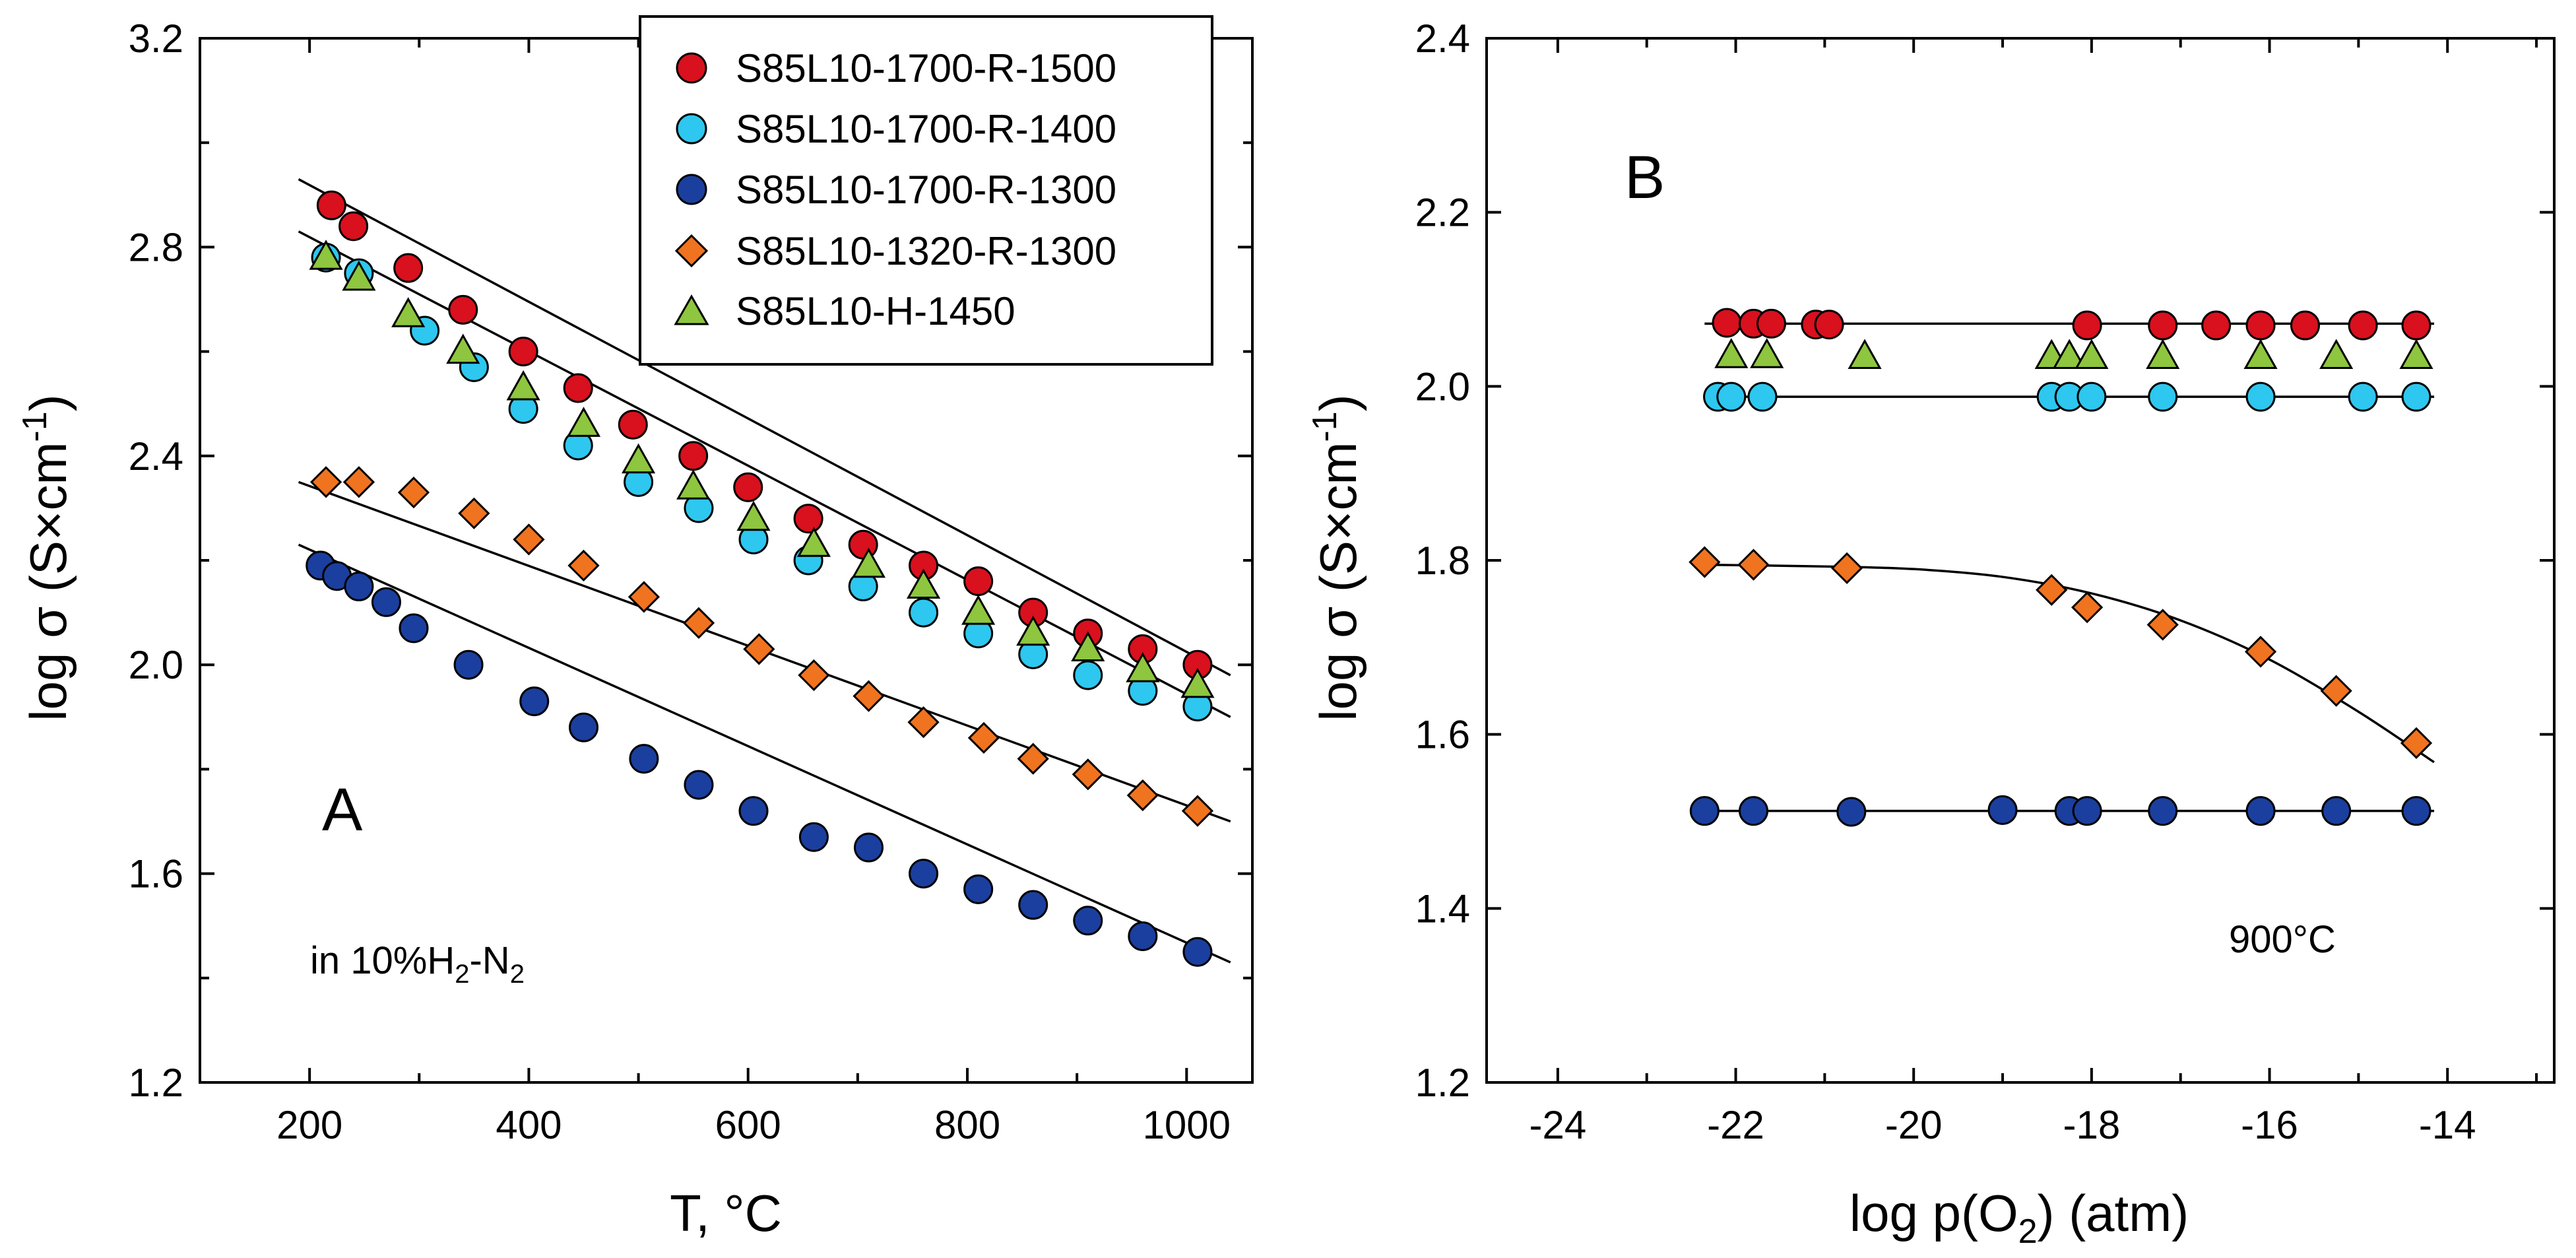 Image resolution: width=2576 pixels, height=1258 pixels. I want to click on panel-a-y-axis-title-main: log σ (S×cm, so click(48, 581).